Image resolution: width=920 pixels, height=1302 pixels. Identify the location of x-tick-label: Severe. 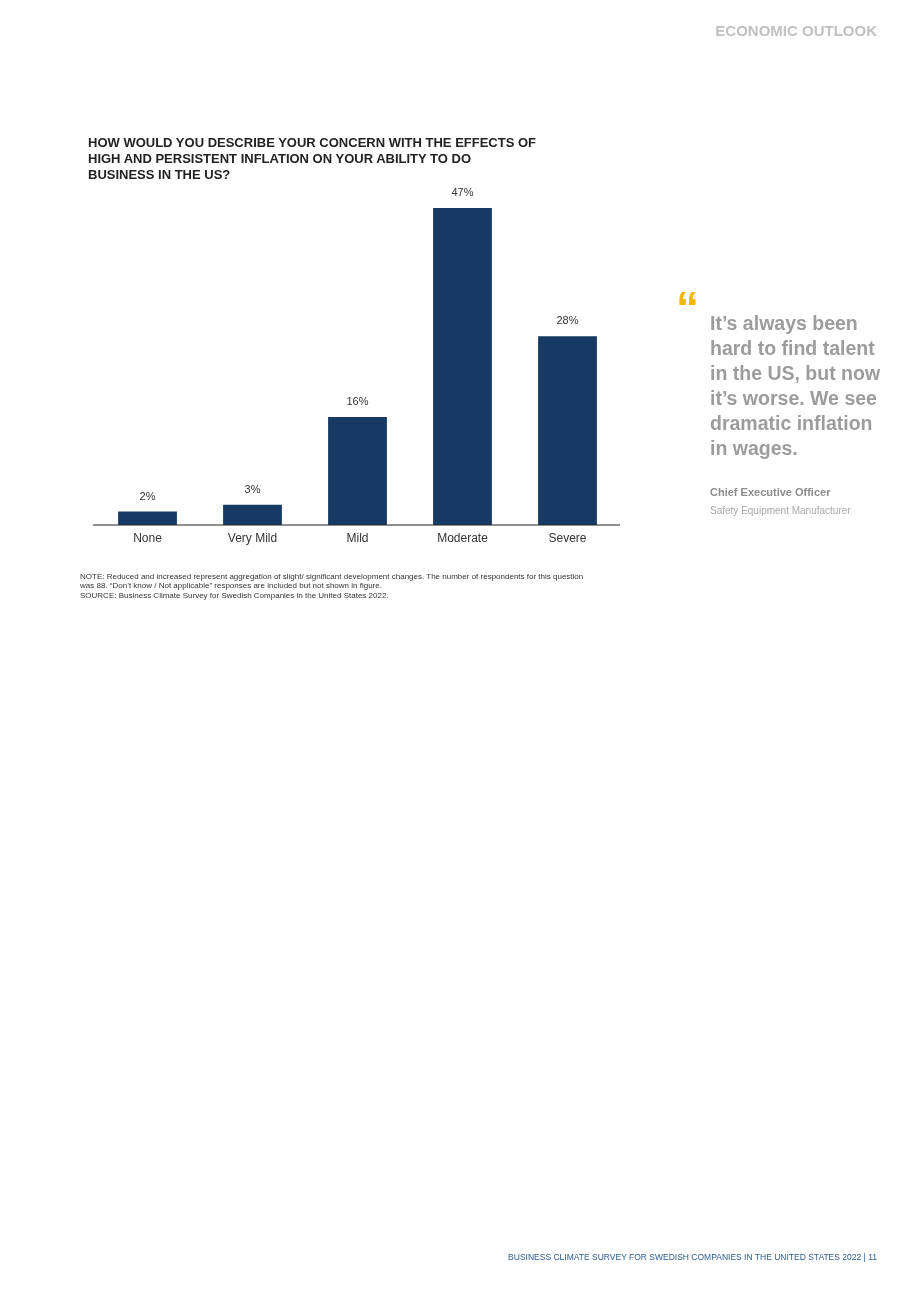
(567, 538).